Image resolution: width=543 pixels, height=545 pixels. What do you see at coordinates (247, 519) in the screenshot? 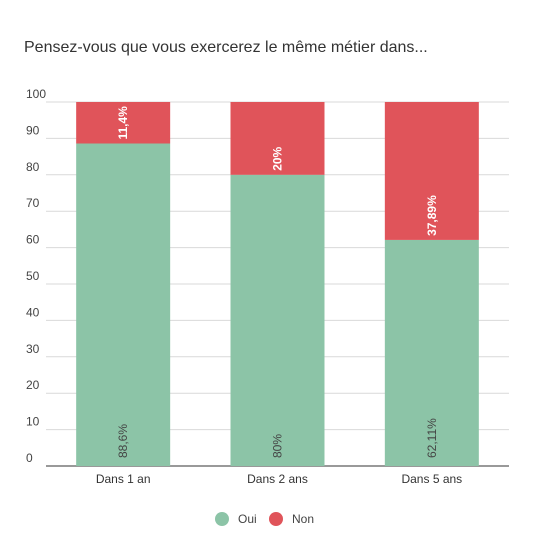
I see `legend-label-oui: Oui` at bounding box center [247, 519].